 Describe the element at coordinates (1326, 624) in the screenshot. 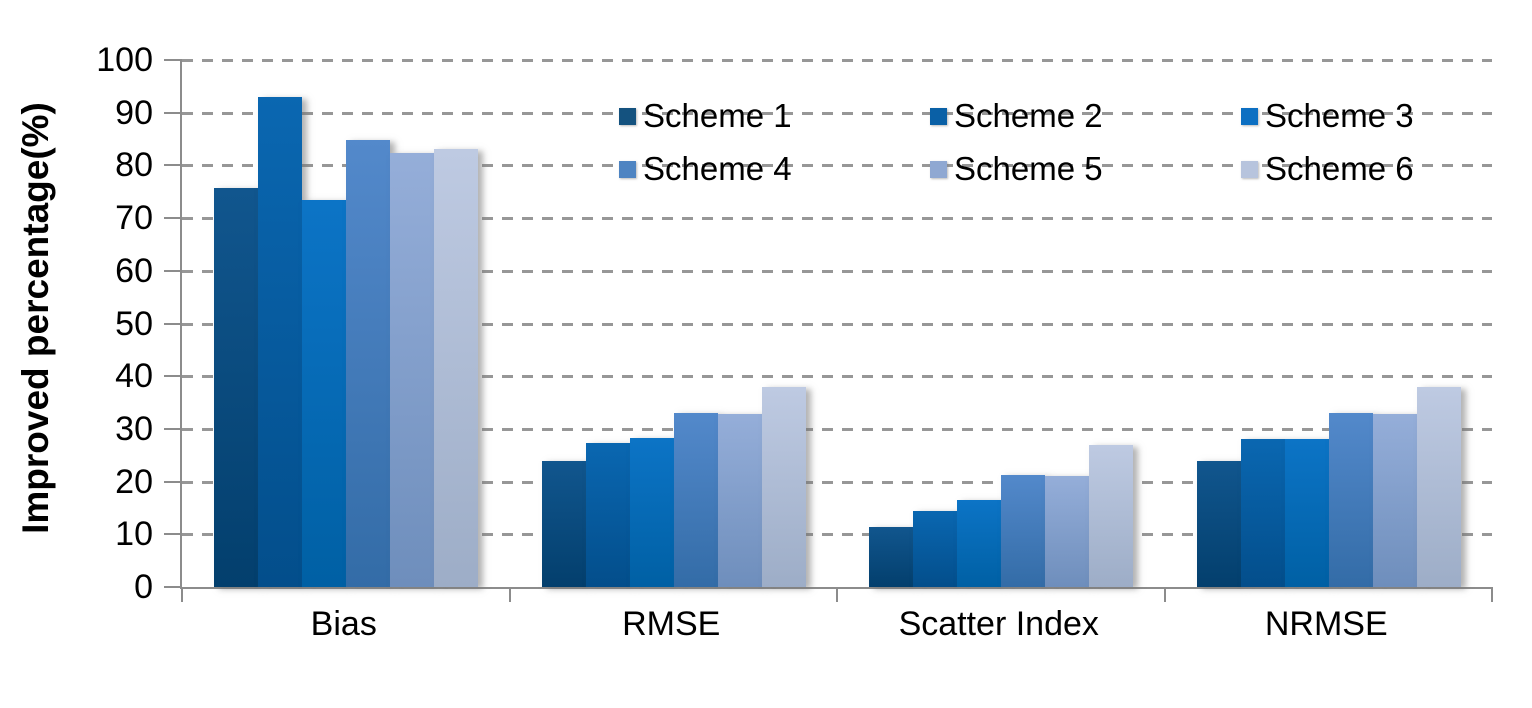

I see `x-category-label-nrmse: NRMSE` at that location.